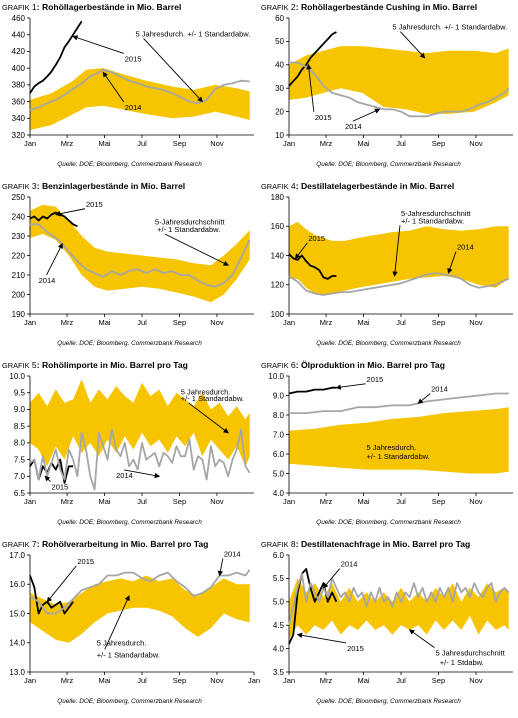 This screenshot has height=718, width=518. I want to click on chart-label-number: 5, so click(34, 365).